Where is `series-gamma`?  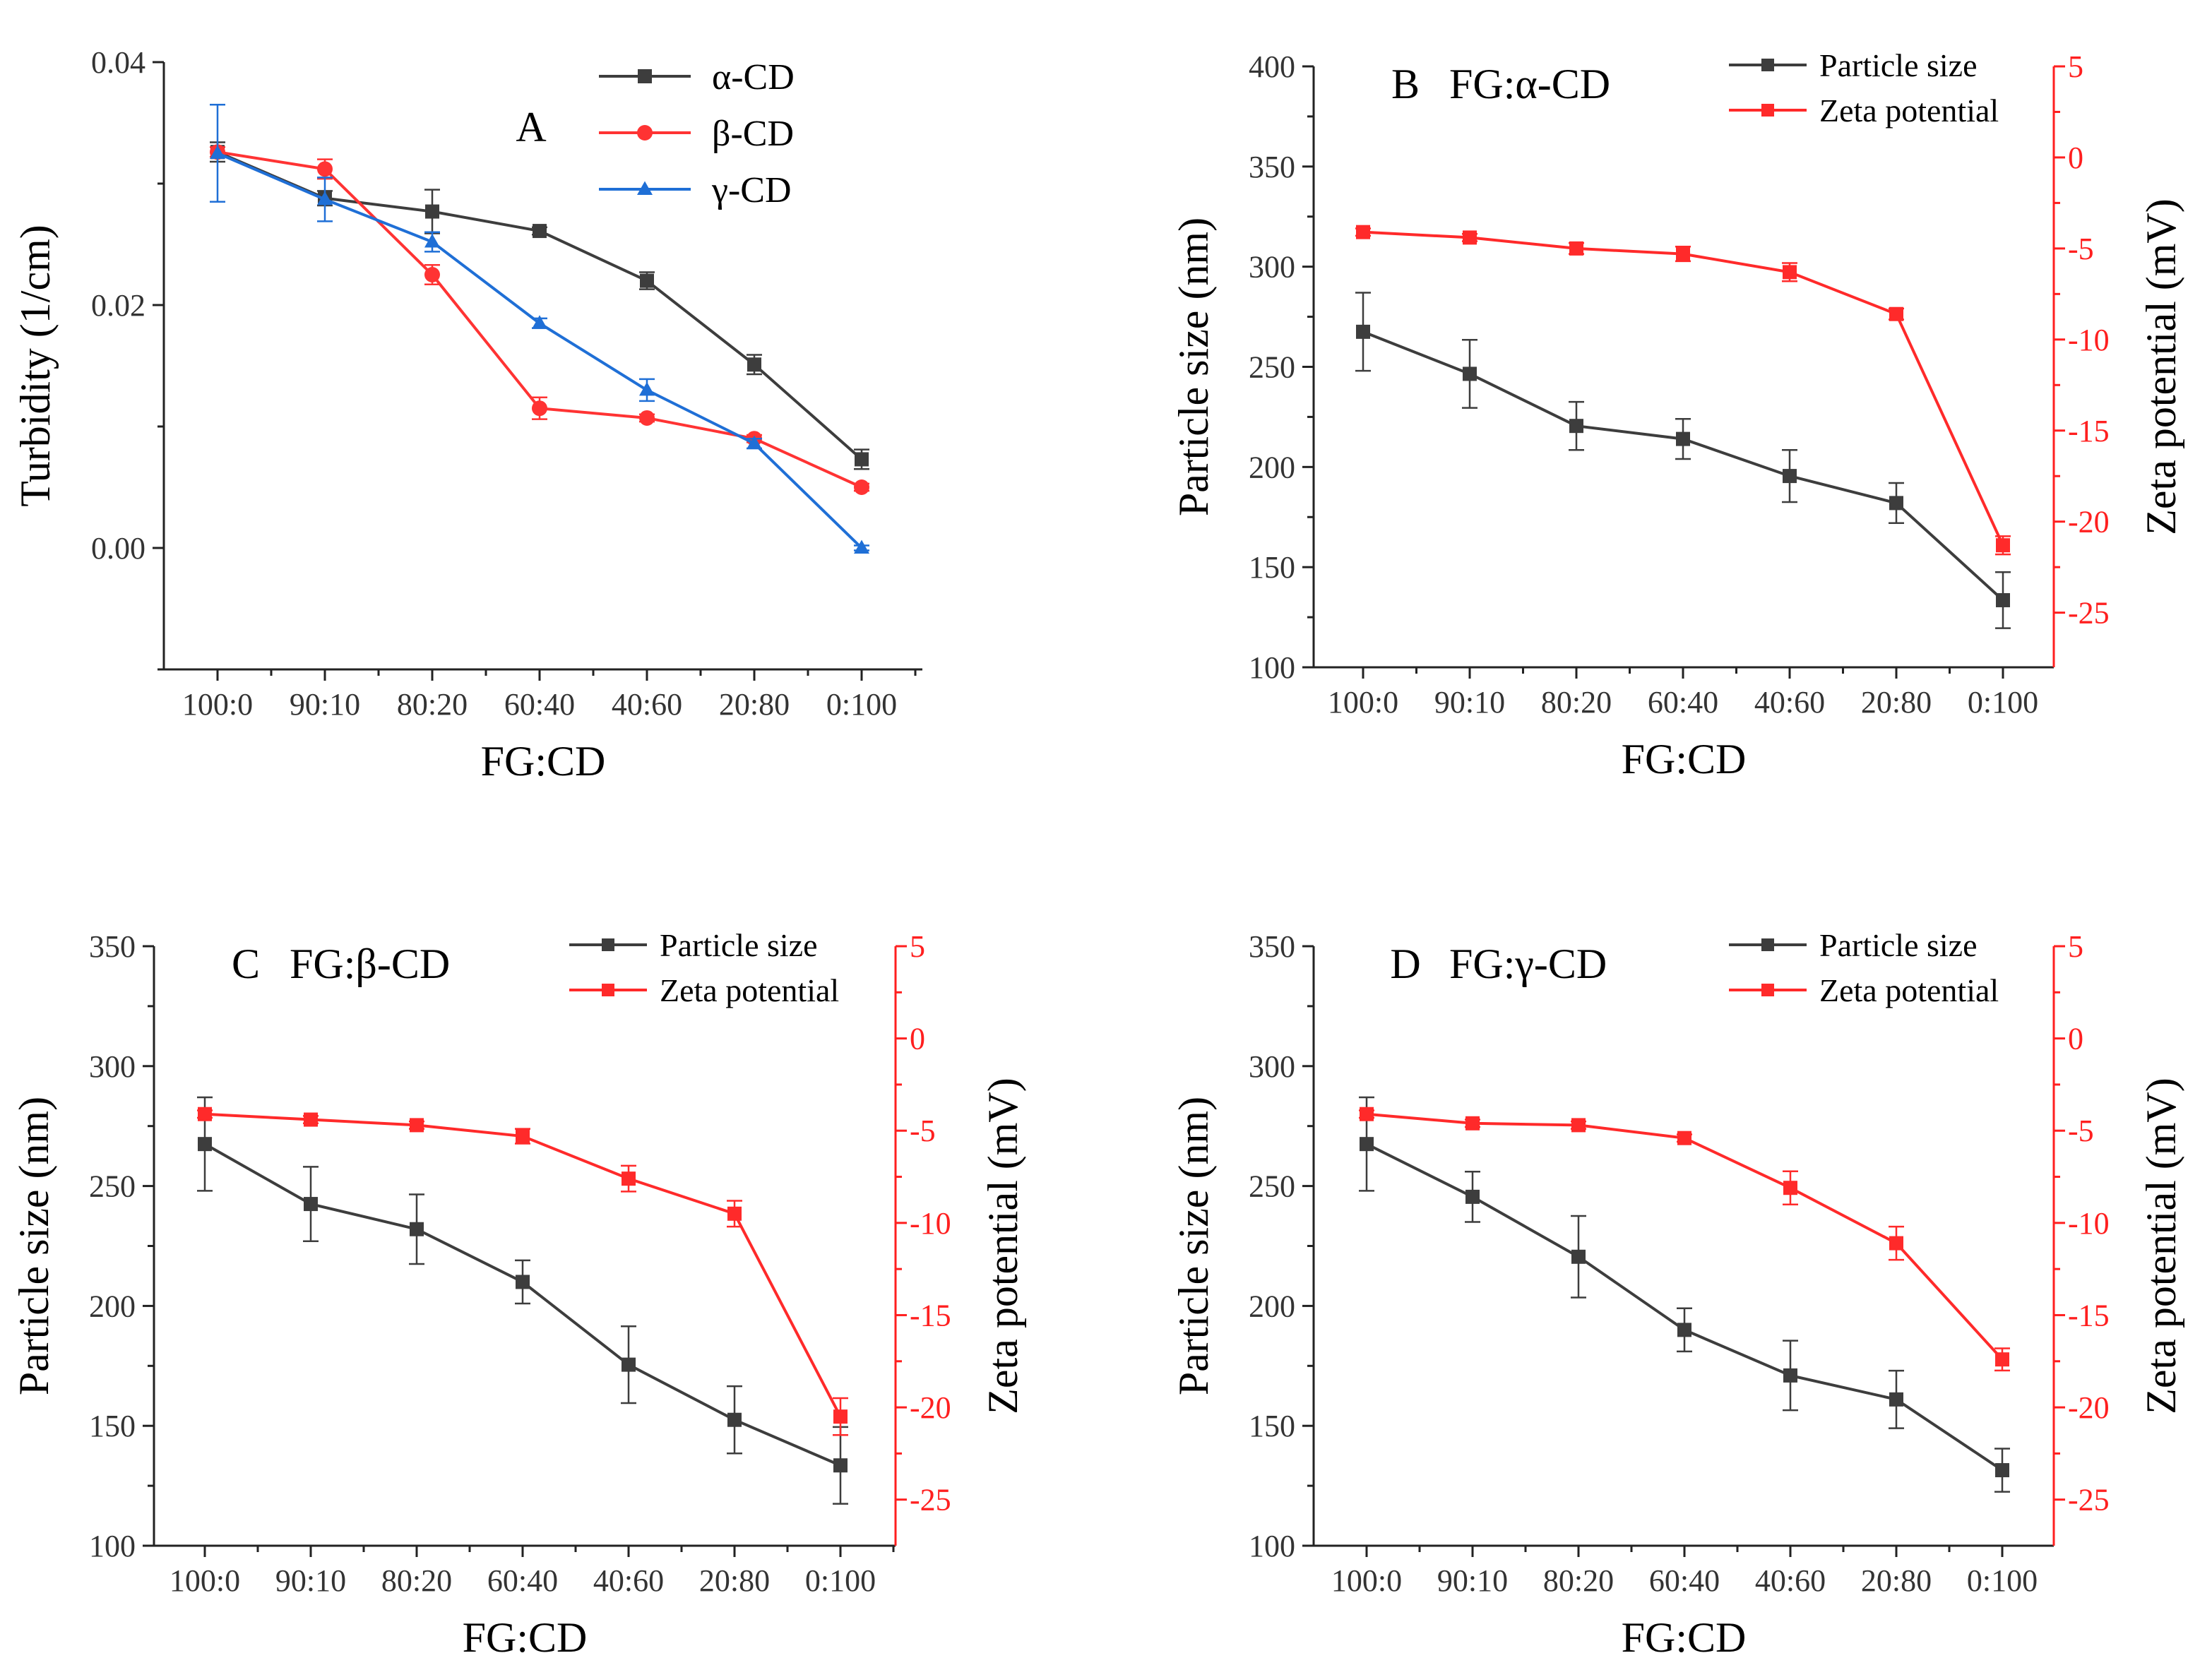 series-gamma is located at coordinates (539, 328).